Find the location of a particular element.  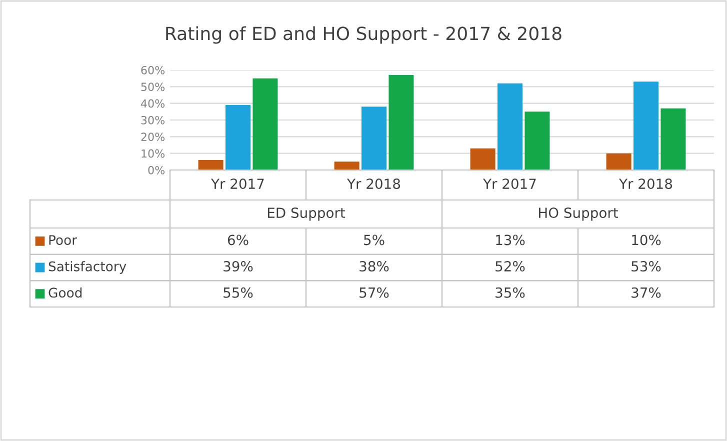

text: ED Support is located at coordinates (307, 214).